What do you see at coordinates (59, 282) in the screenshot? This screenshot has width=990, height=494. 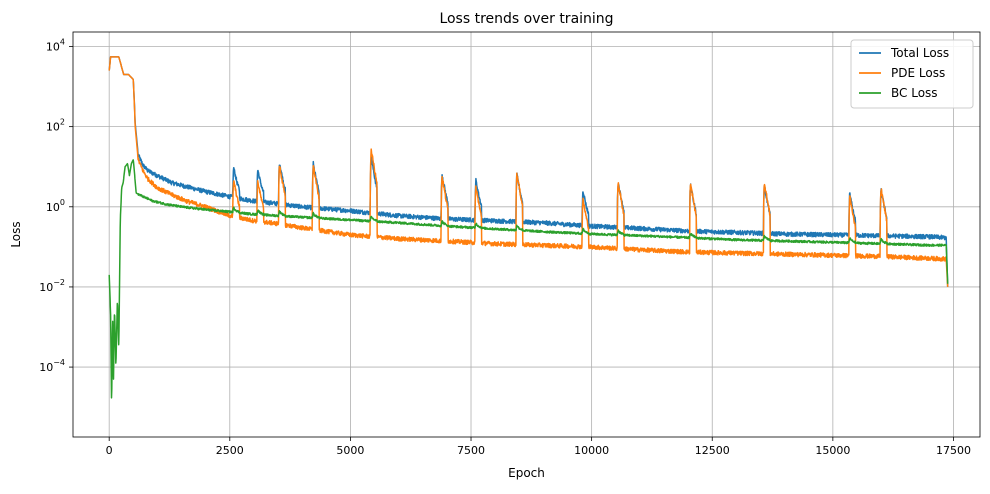 I see `y-tick-exponent: −2` at bounding box center [59, 282].